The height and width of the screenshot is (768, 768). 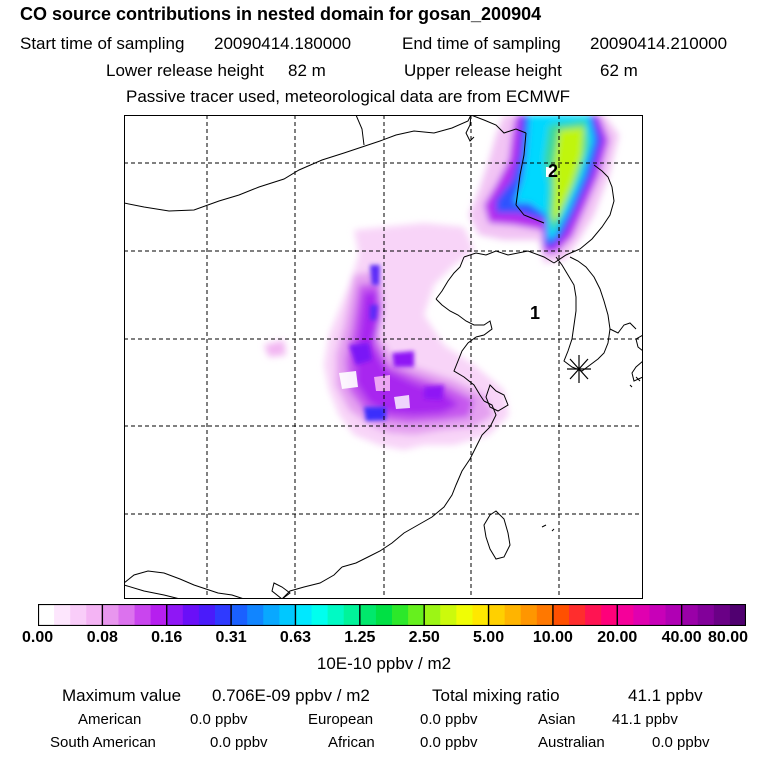 I want to click on american-value: 0.0 ppbv, so click(x=219, y=719).